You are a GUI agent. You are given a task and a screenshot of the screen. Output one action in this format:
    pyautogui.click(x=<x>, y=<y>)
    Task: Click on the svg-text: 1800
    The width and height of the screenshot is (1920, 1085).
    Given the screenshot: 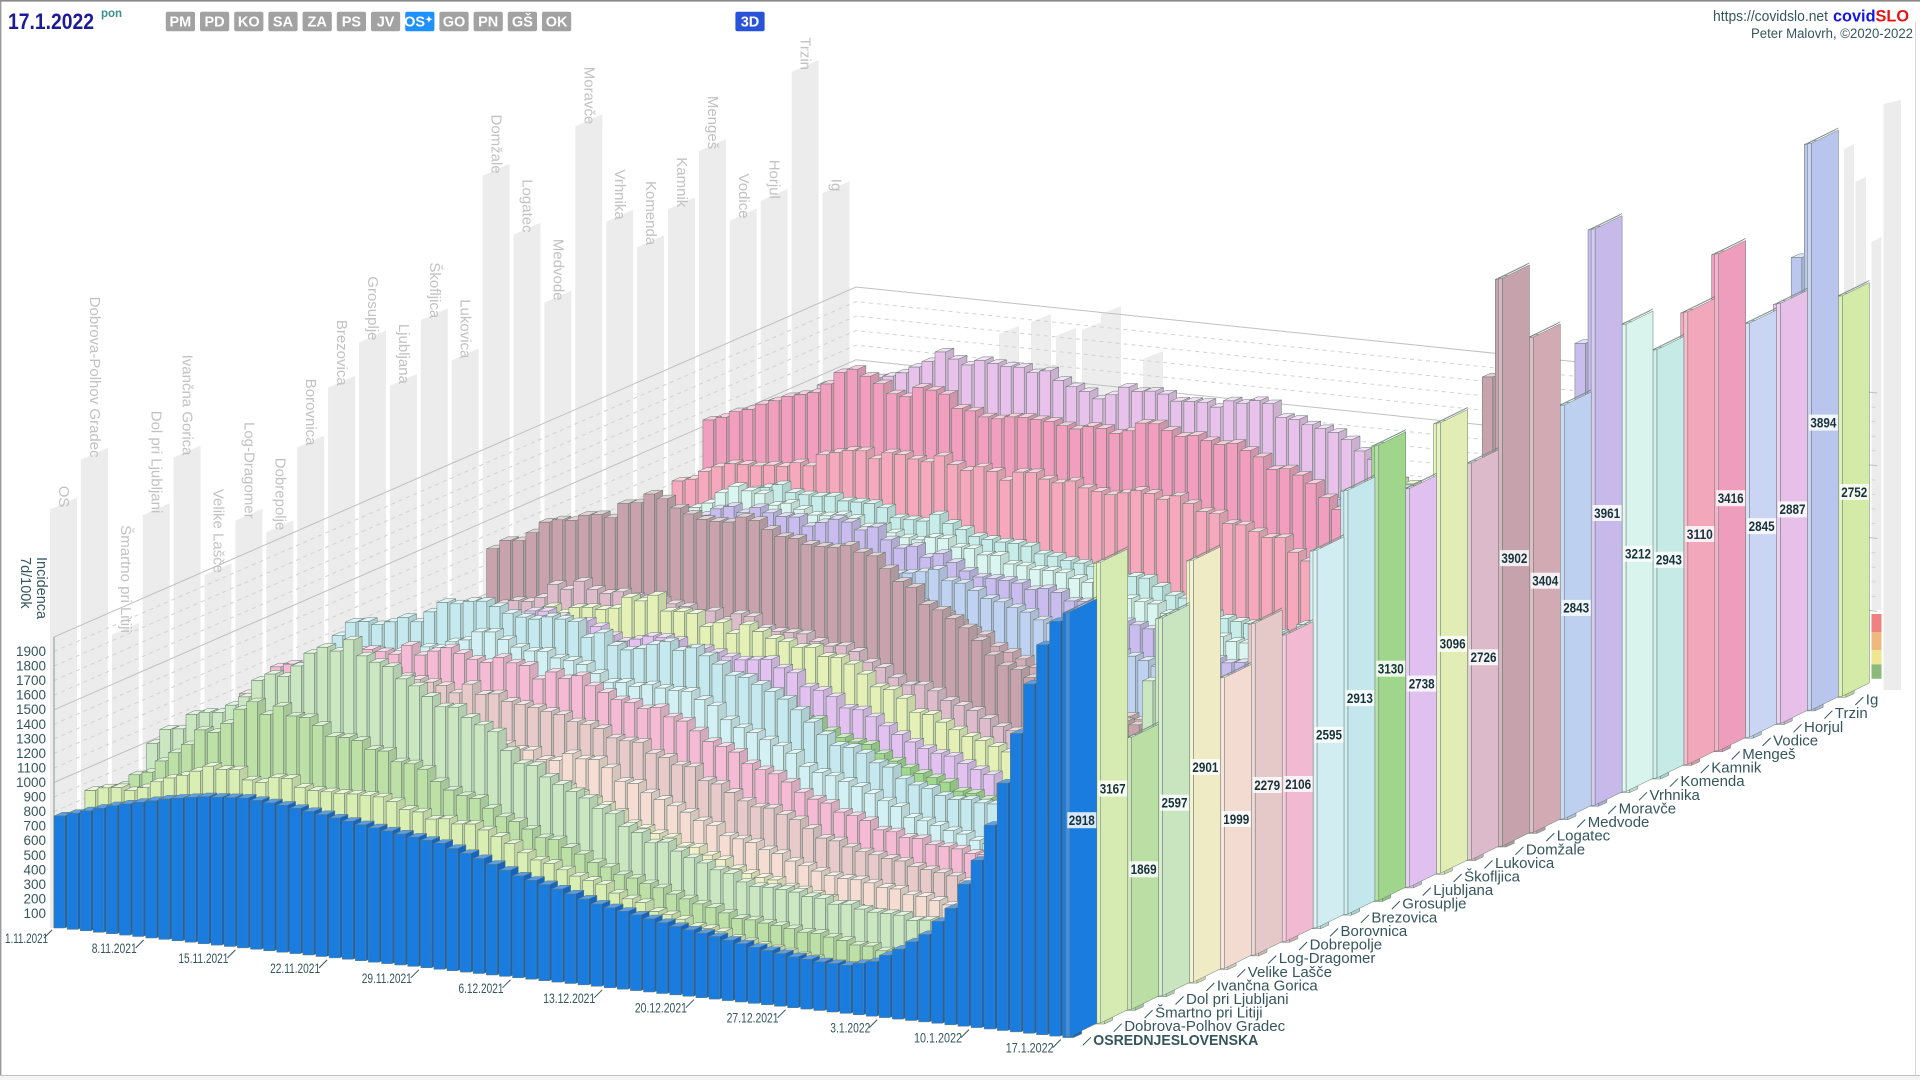 What is the action you would take?
    pyautogui.click(x=31, y=666)
    